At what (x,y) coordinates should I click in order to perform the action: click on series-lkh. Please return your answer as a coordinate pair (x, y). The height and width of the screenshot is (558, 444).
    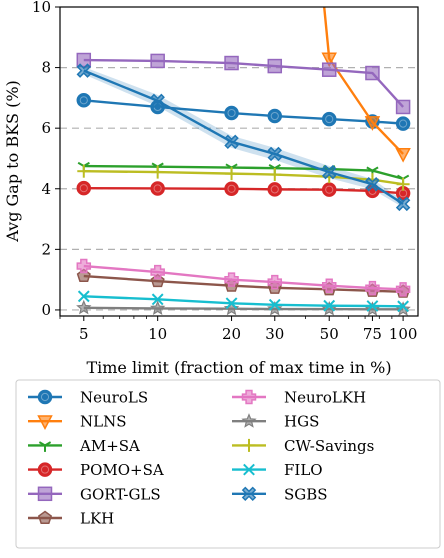
    Looking at the image, I should click on (243, 283).